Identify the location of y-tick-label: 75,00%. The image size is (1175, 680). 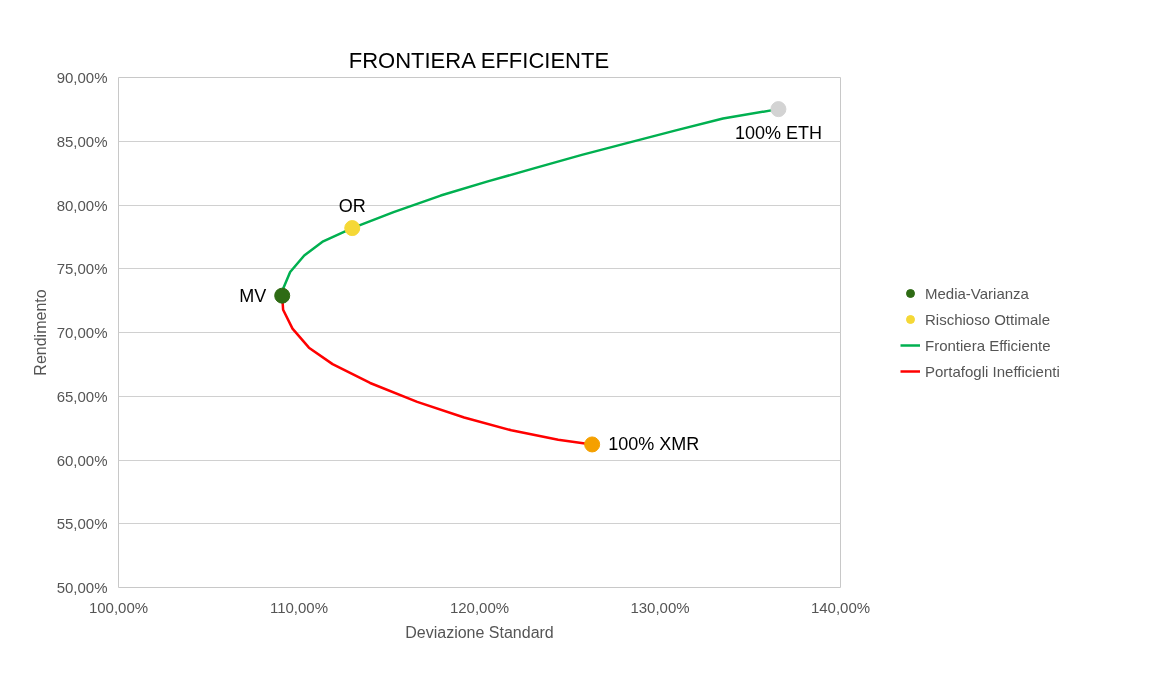
(82, 269).